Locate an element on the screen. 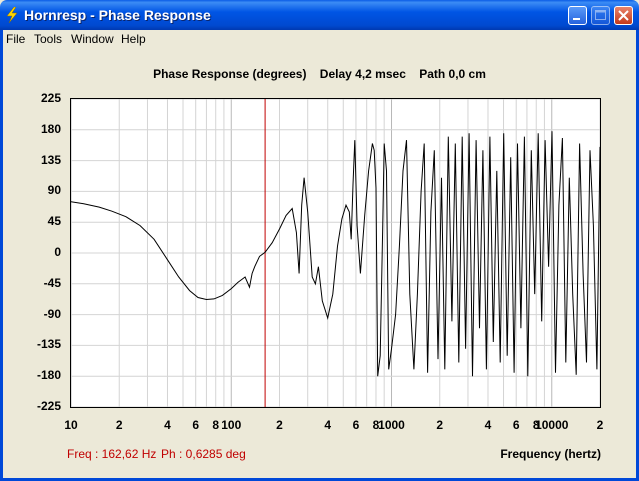  y-tick-label: -225 is located at coordinates (48, 406).